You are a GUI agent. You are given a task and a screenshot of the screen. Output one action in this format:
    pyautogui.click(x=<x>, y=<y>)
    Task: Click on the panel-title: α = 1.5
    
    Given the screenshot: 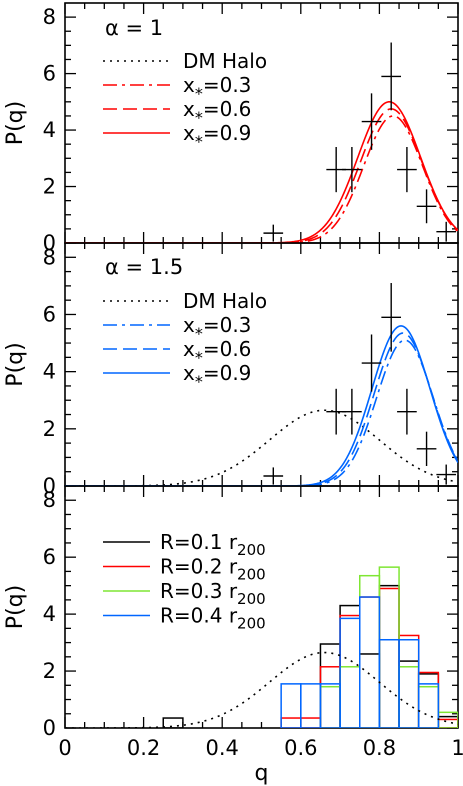 What is the action you would take?
    pyautogui.click(x=144, y=267)
    